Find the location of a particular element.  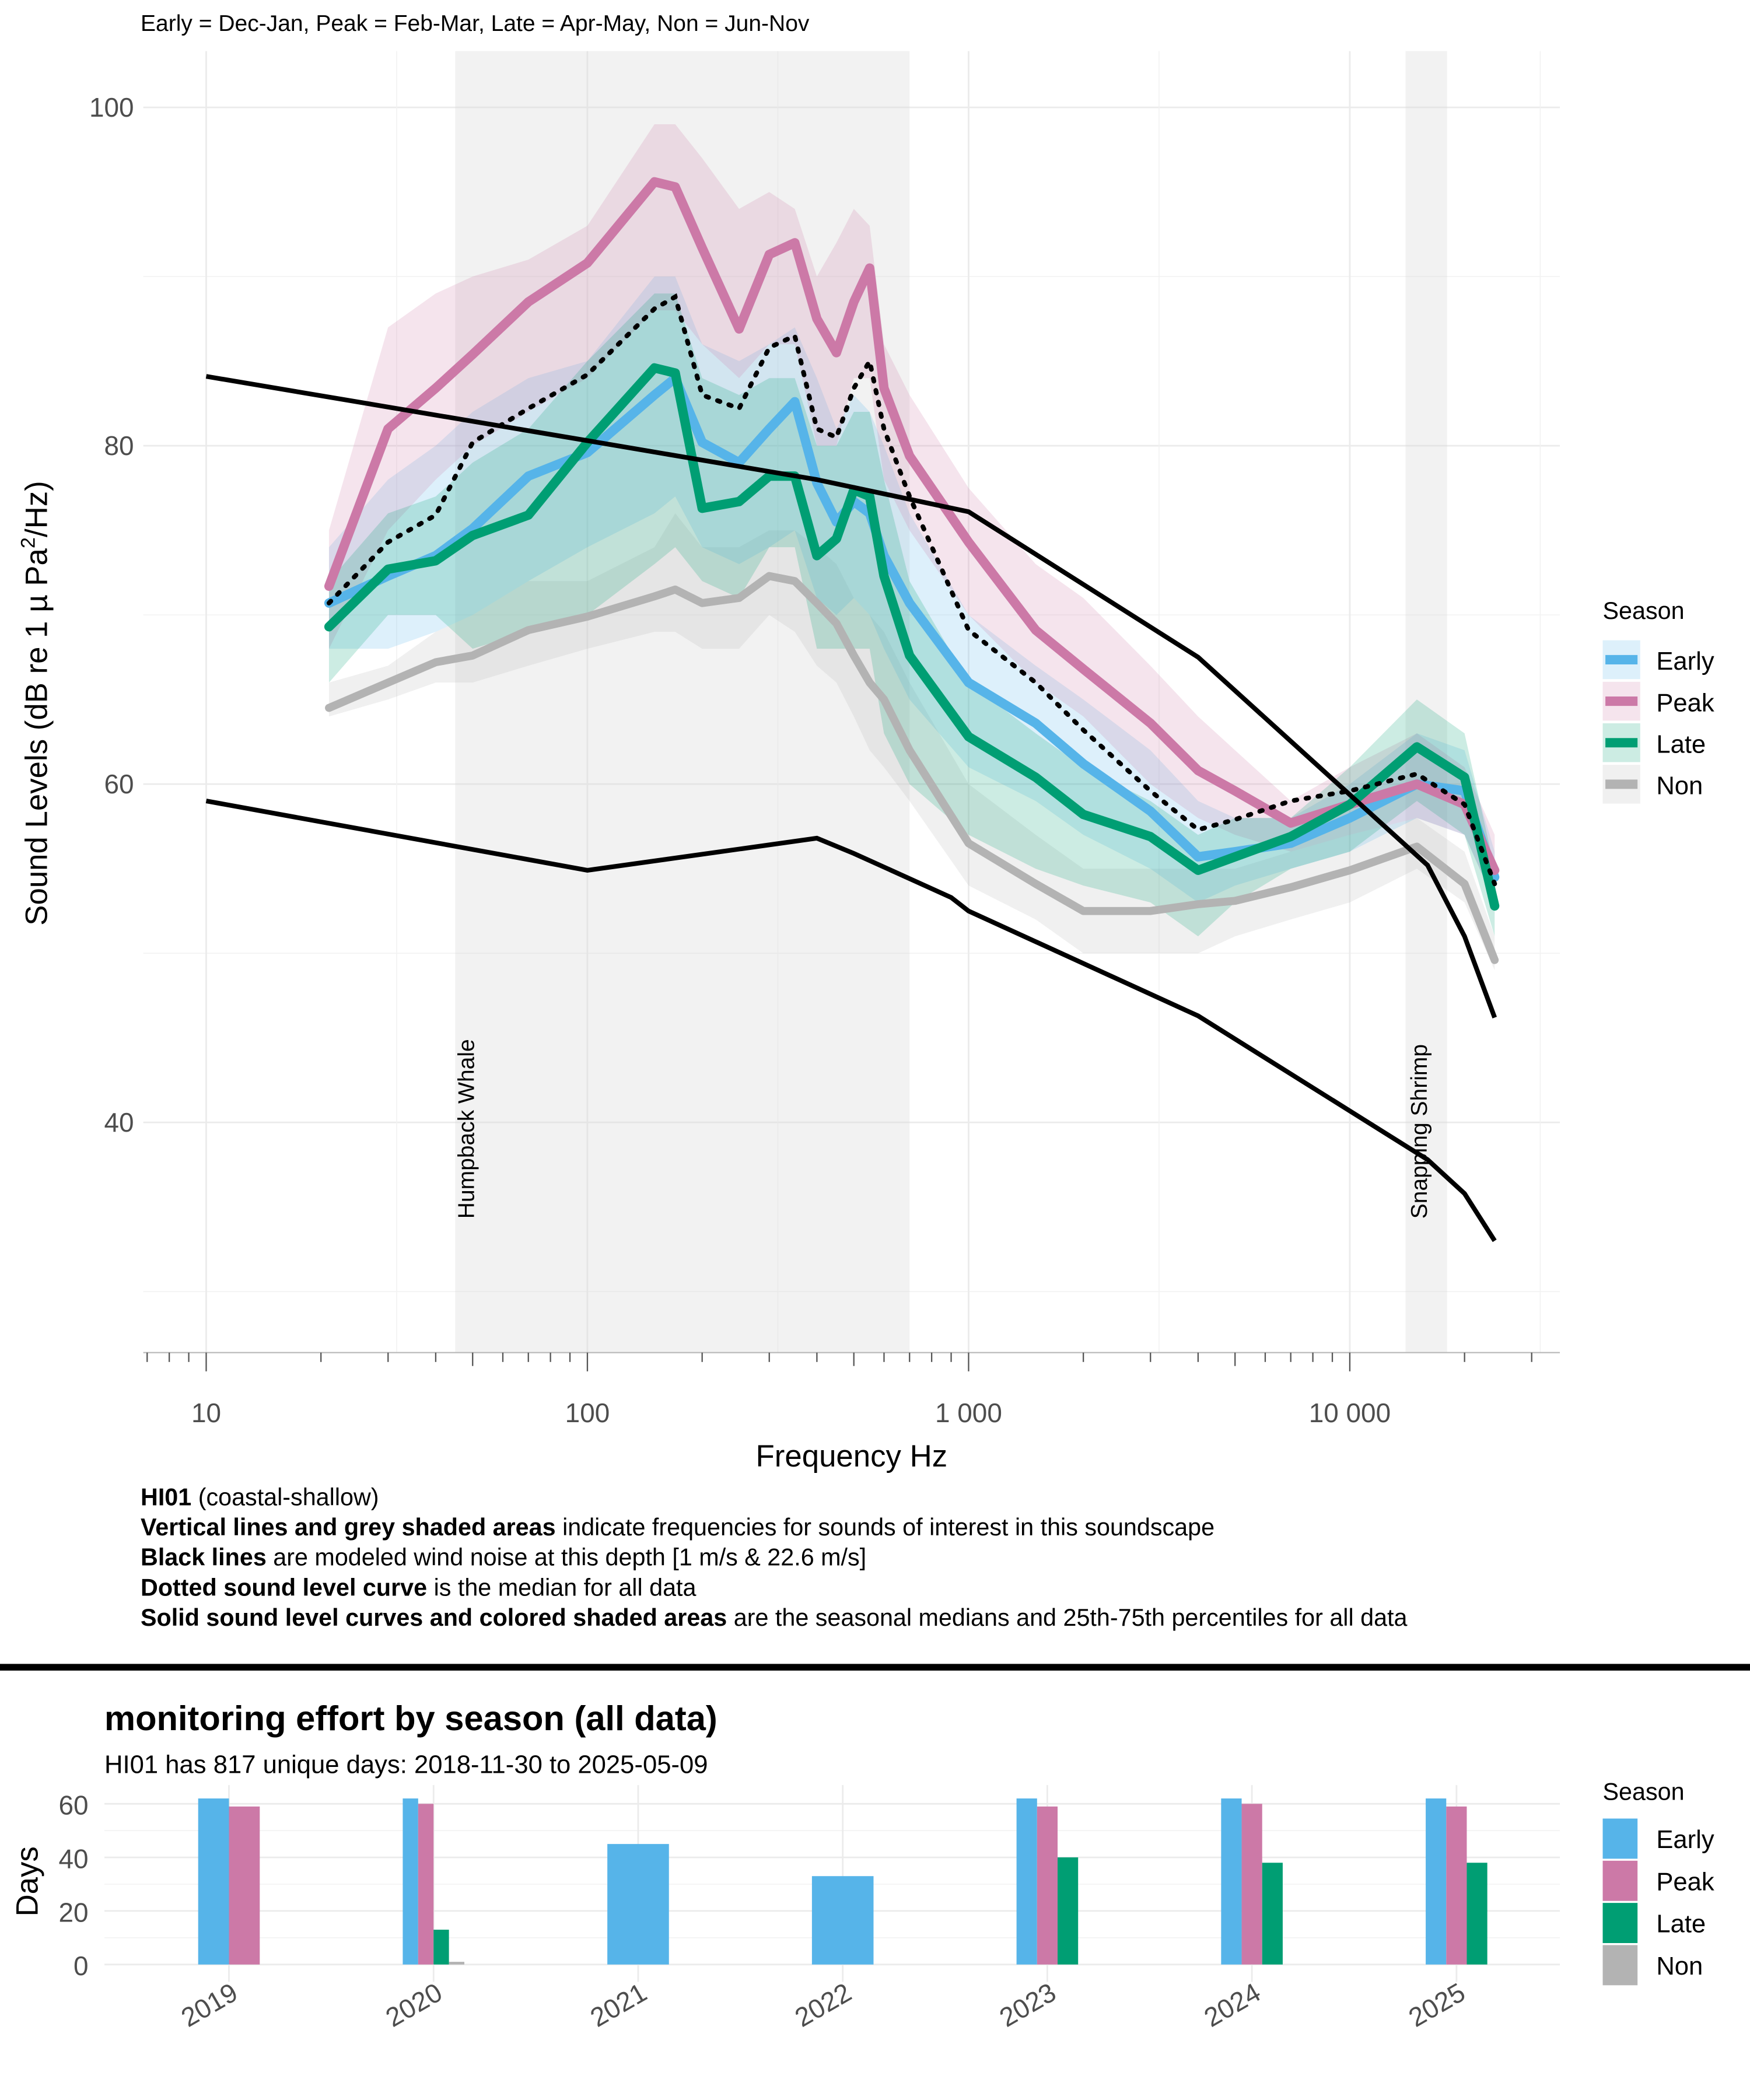

y-tick-label: 0 is located at coordinates (81, 1966).